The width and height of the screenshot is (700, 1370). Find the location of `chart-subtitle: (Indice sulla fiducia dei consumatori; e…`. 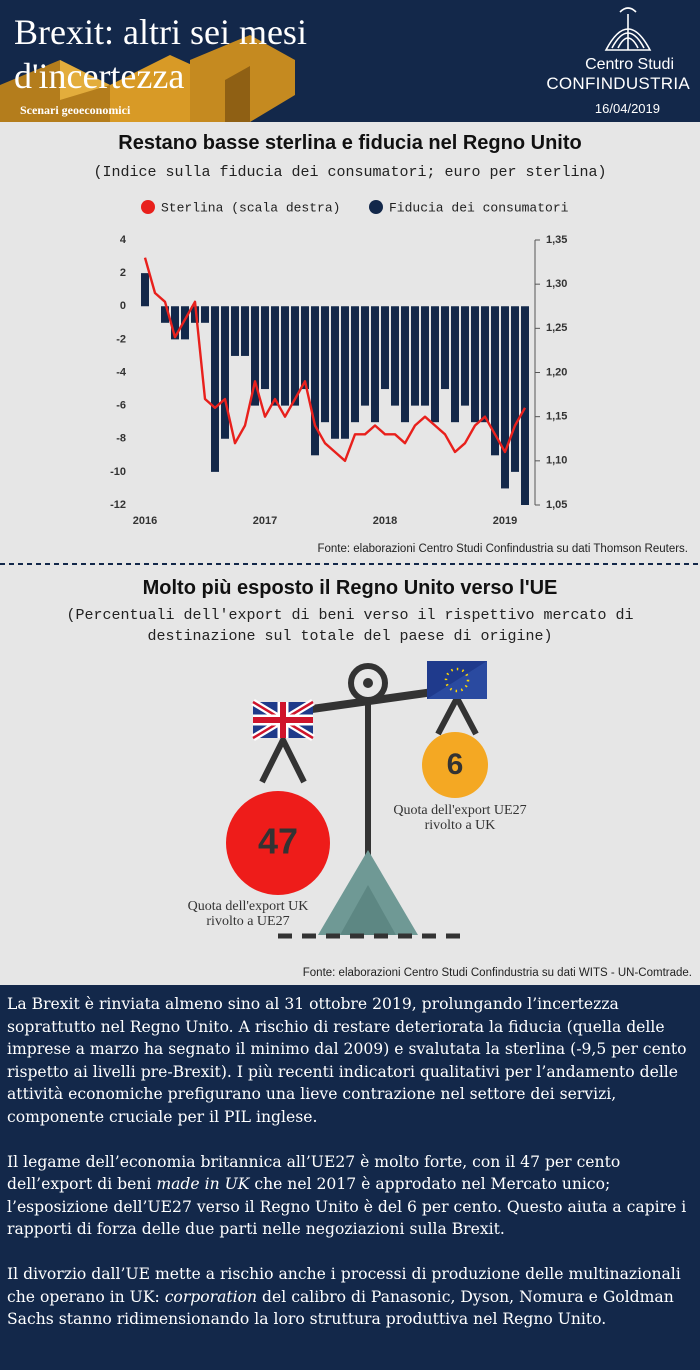

chart-subtitle: (Indice sulla fiducia dei consumatori; e… is located at coordinates (349, 172).